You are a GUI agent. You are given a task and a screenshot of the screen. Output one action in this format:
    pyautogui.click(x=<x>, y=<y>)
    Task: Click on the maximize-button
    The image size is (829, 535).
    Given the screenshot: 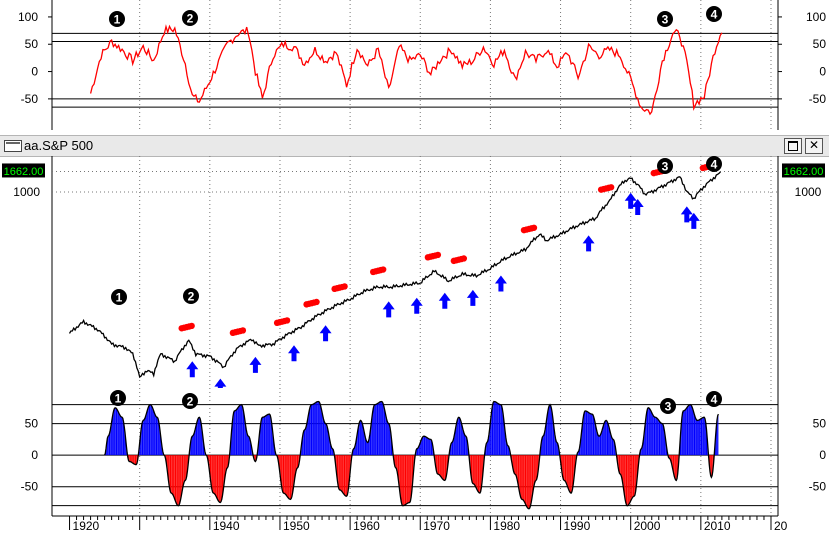 What is the action you would take?
    pyautogui.click(x=793, y=146)
    